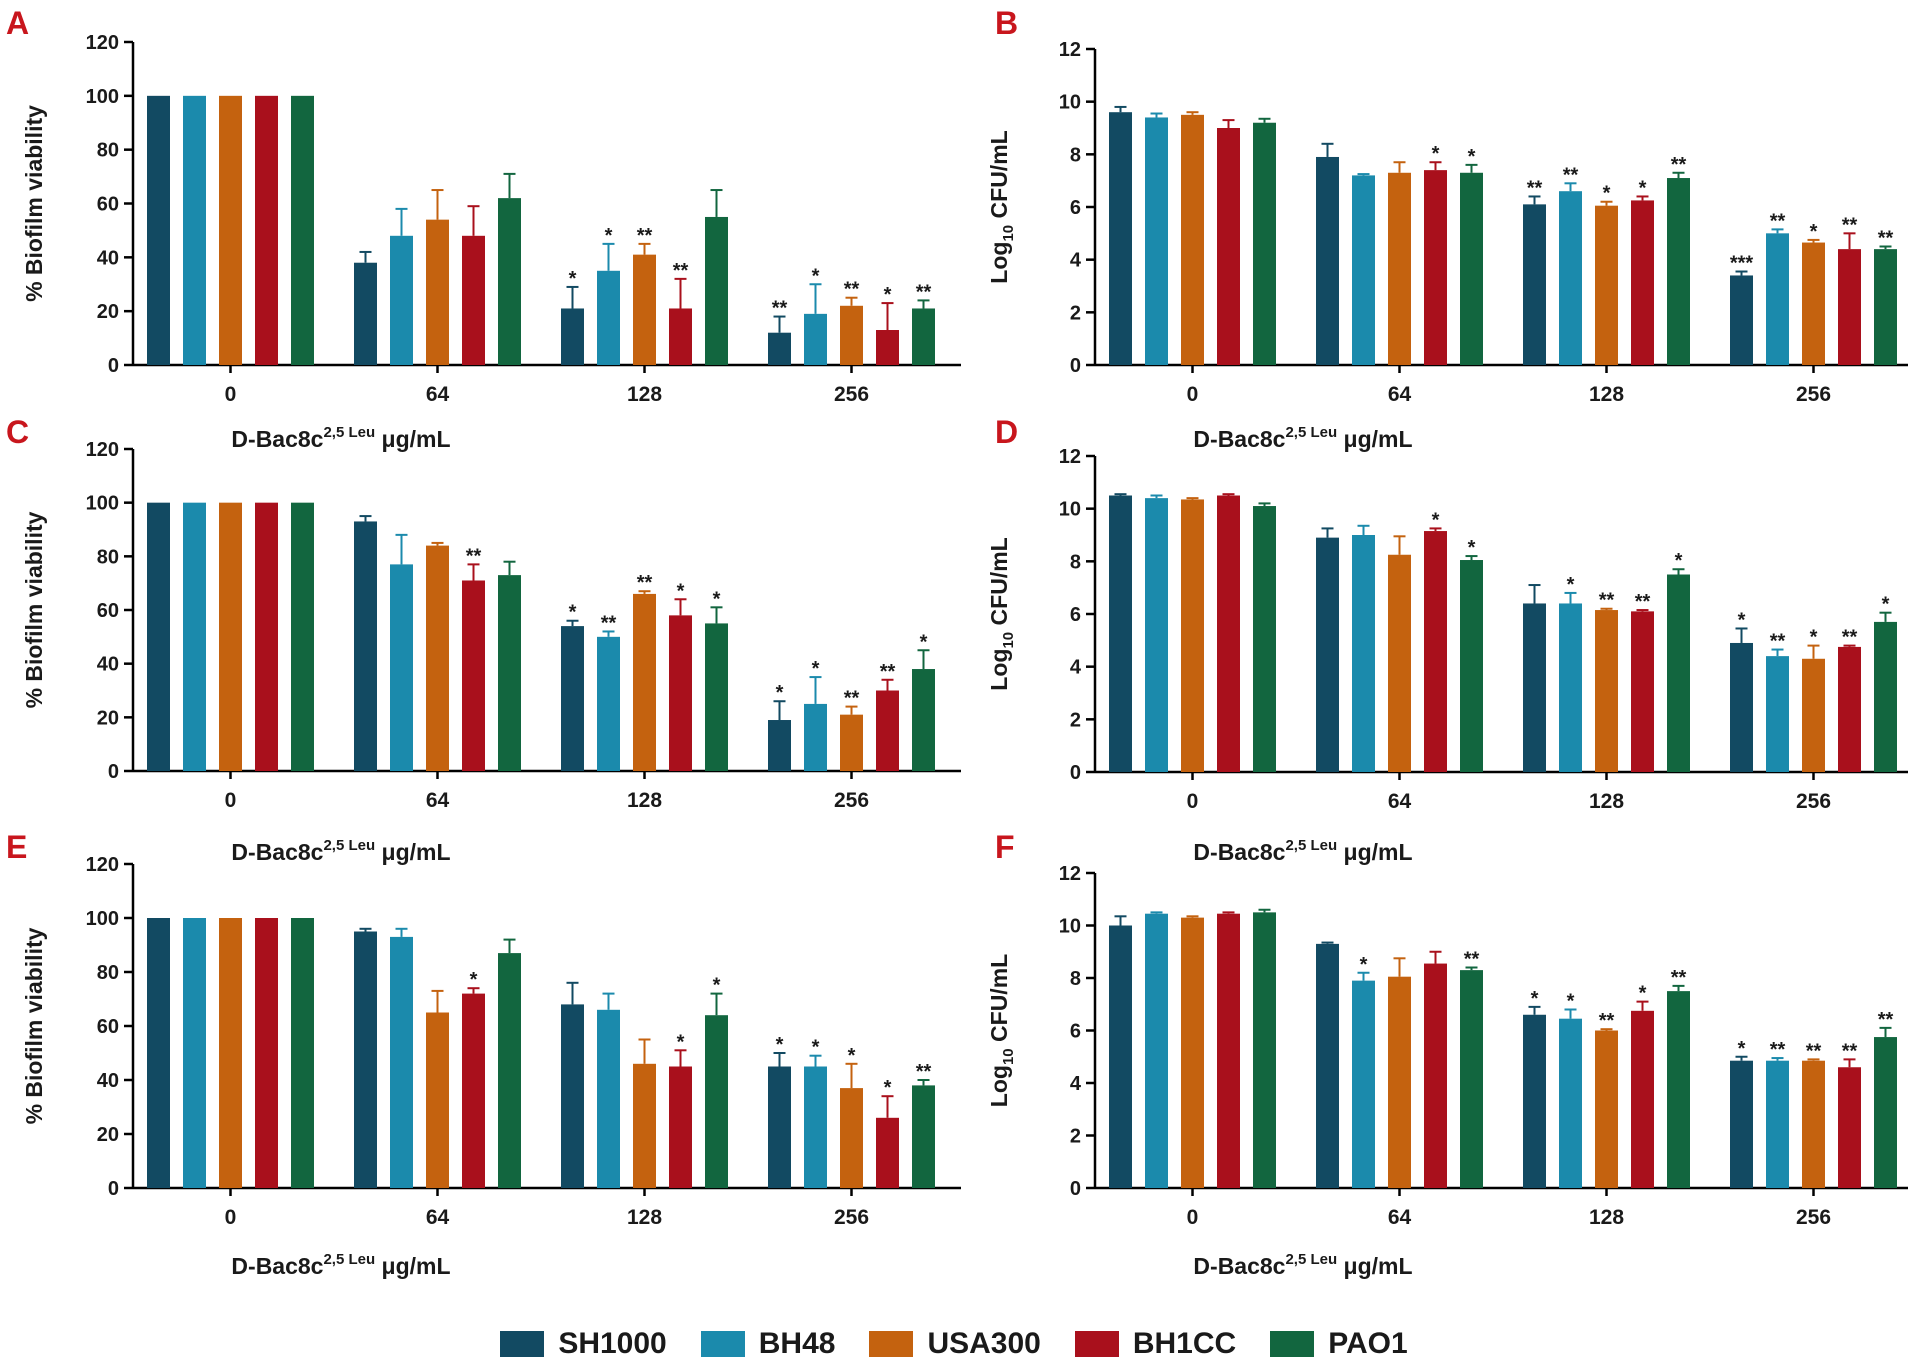  I want to click on y-tick-label: 80, so click(108, 151).